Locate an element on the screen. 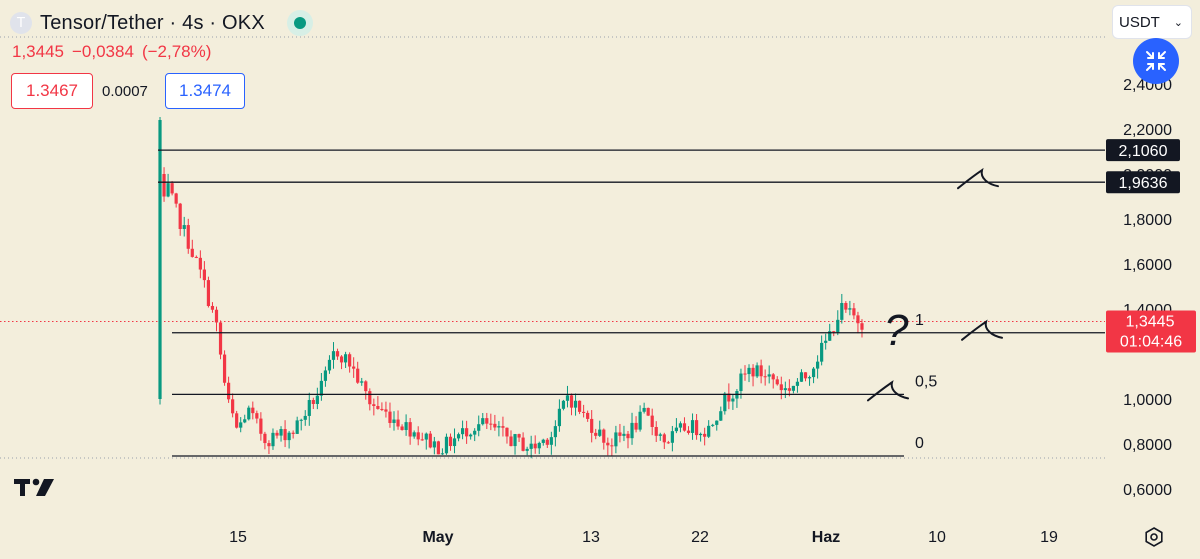 Image resolution: width=1200 pixels, height=559 pixels. chart-header: T Tensor/Tether · 4s · OKX is located at coordinates (161, 23).